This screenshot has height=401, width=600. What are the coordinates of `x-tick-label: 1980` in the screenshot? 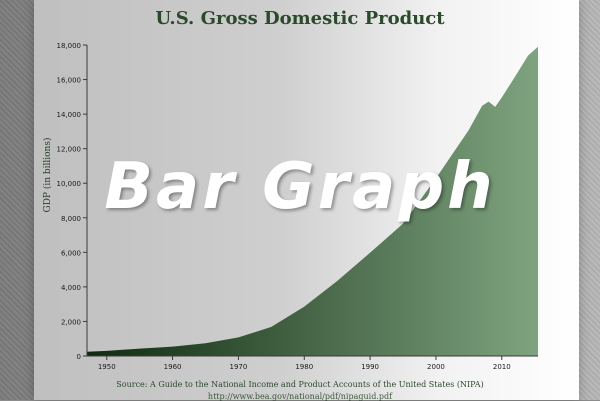 It's located at (304, 367).